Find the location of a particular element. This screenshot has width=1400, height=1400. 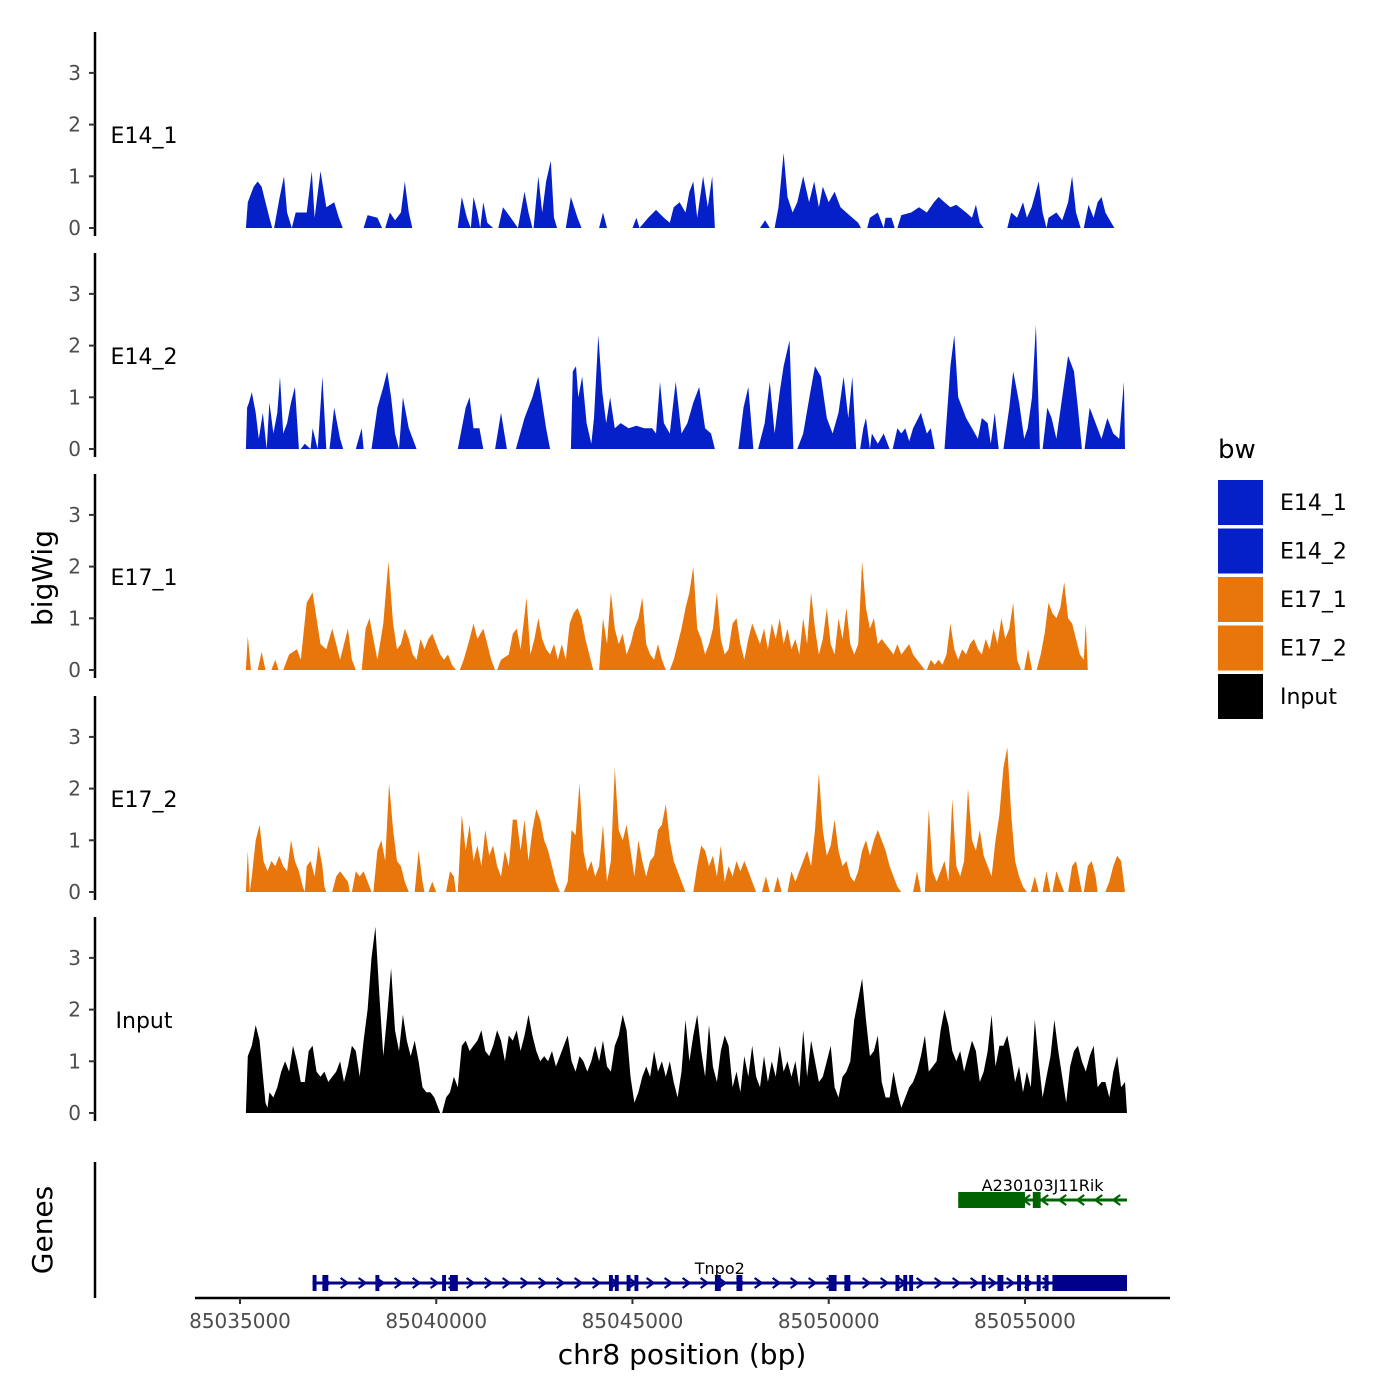

legend-label: E14_1 is located at coordinates (1313, 503).